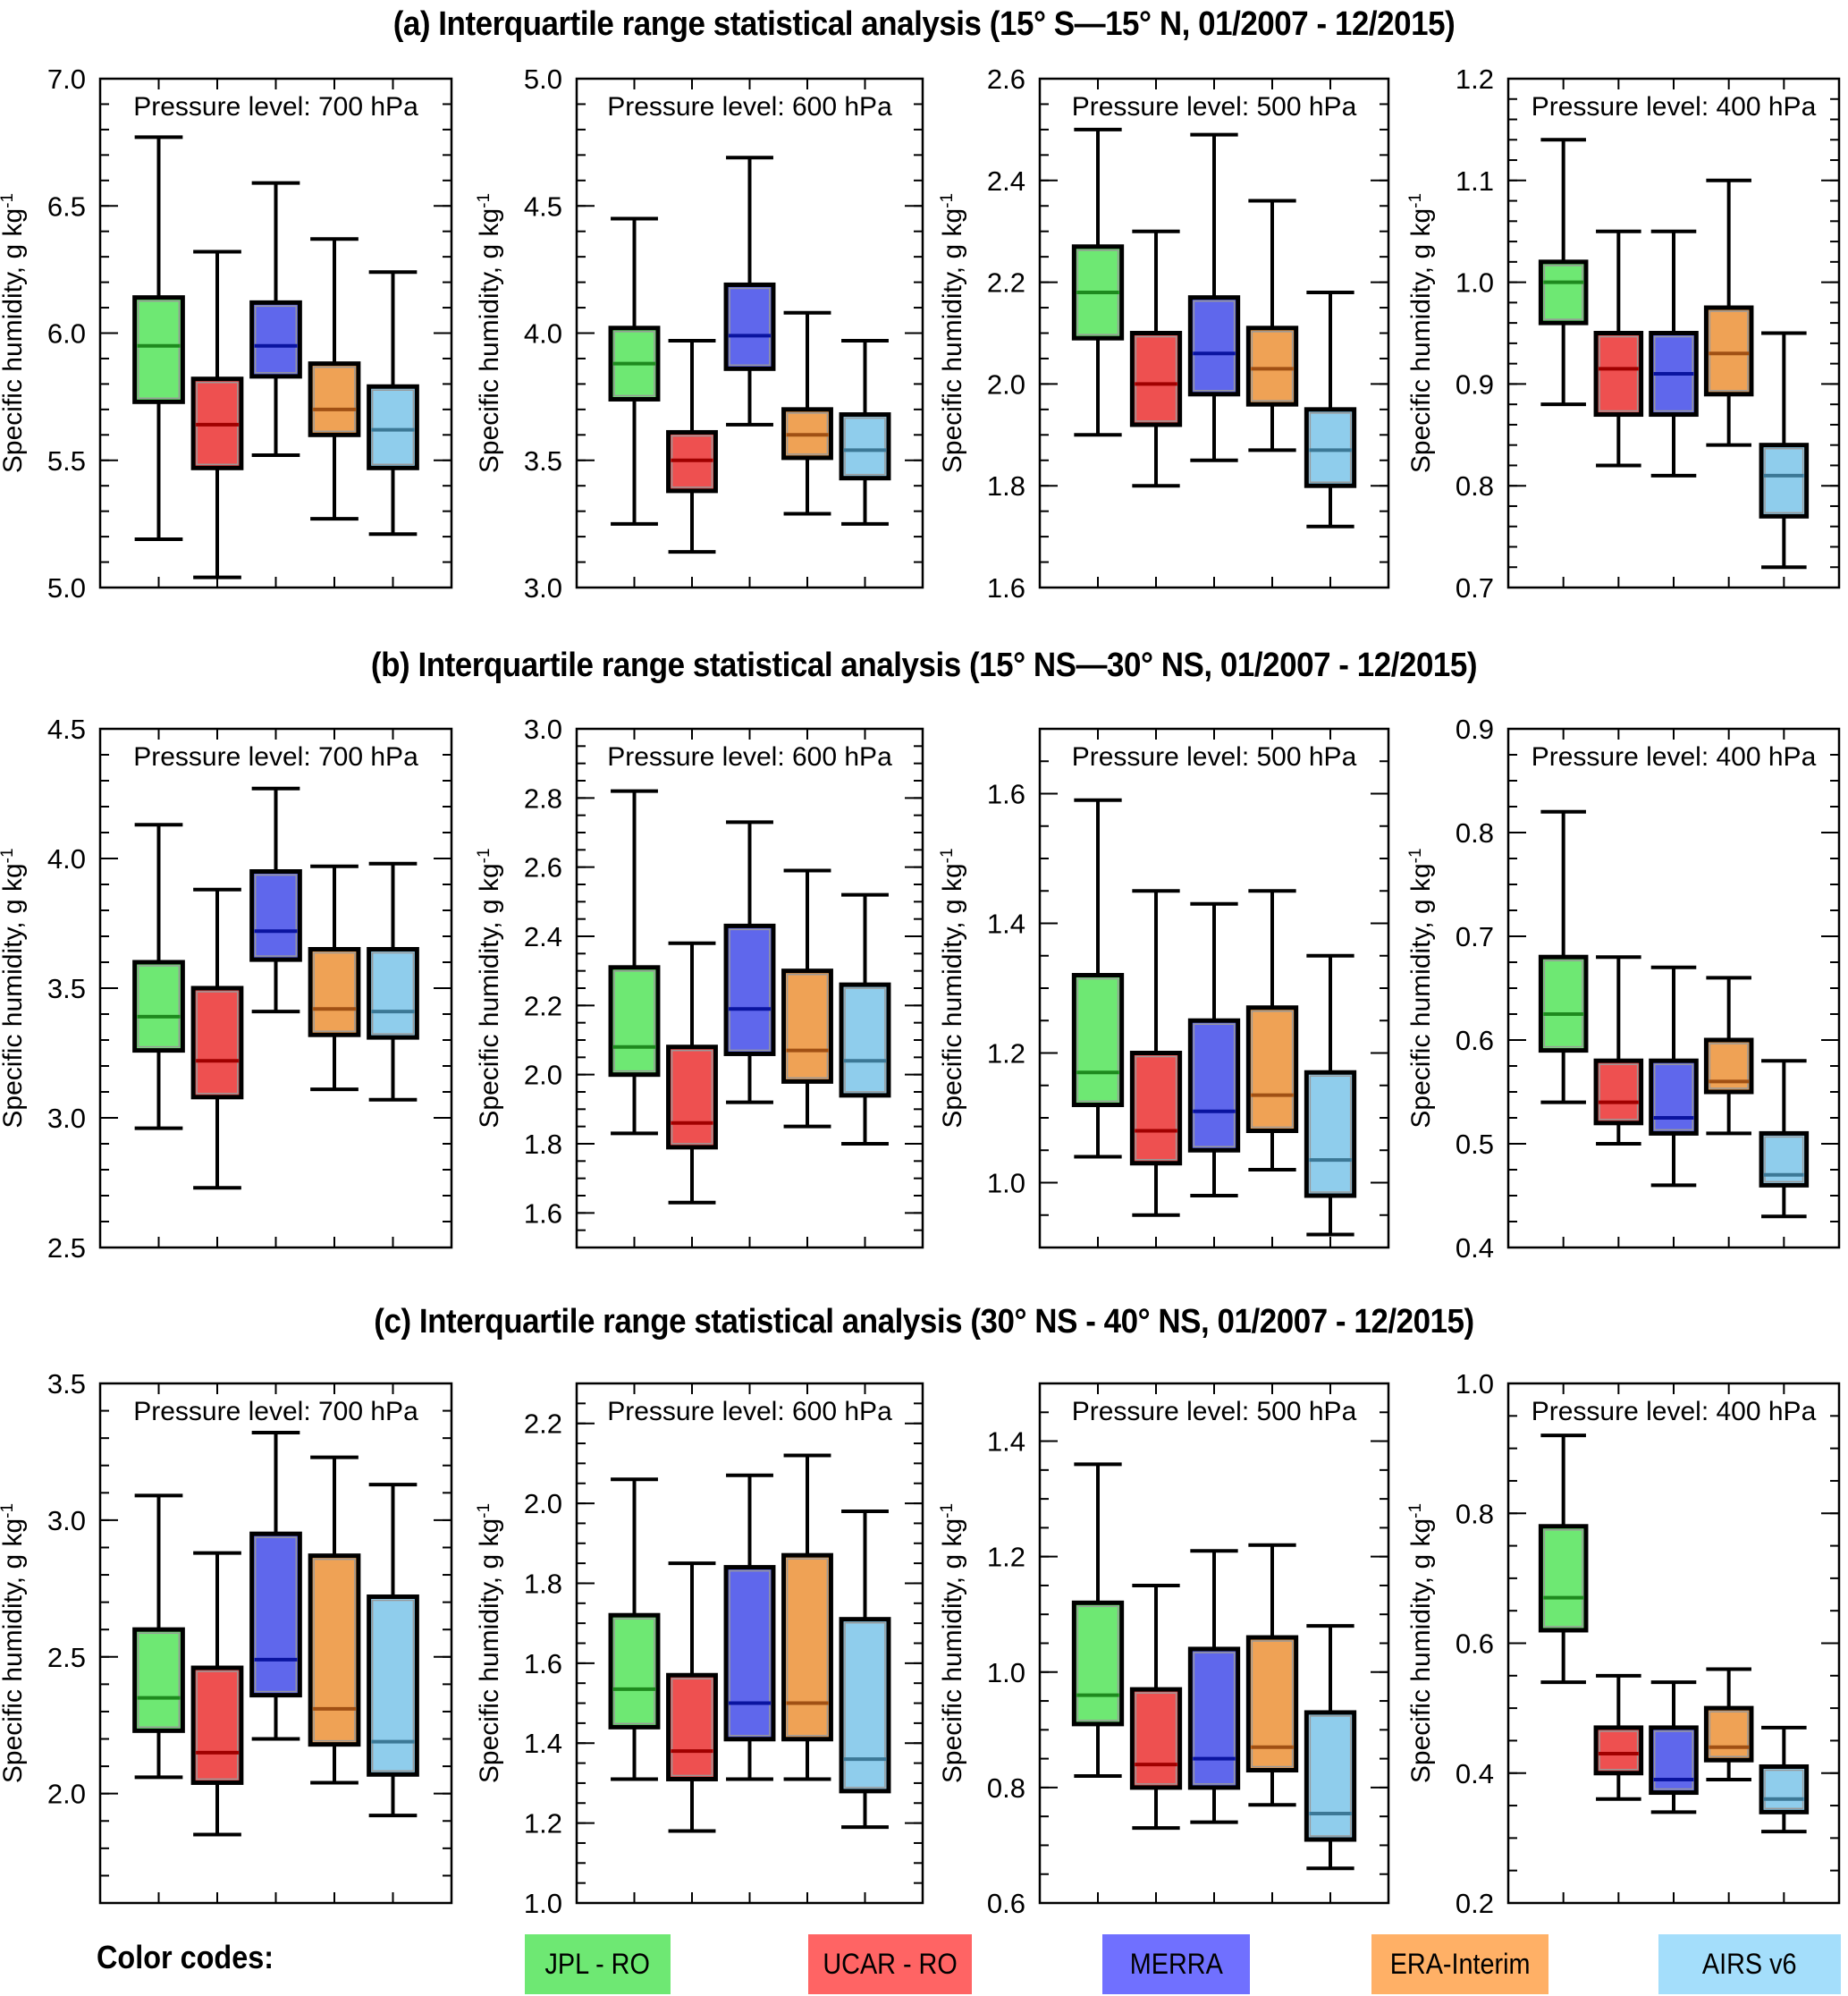  What do you see at coordinates (543, 936) in the screenshot?
I see `y-tick-label: 2.4` at bounding box center [543, 936].